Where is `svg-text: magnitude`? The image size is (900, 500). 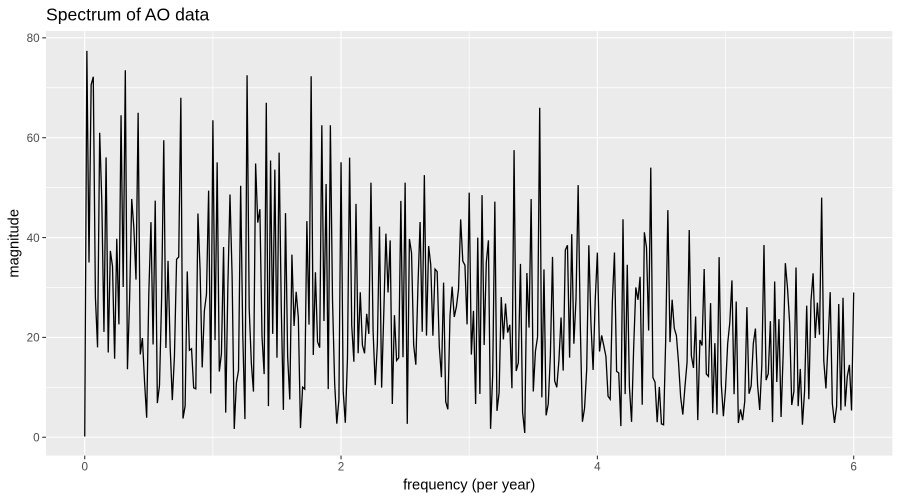 svg-text: magnitude is located at coordinates (15, 243).